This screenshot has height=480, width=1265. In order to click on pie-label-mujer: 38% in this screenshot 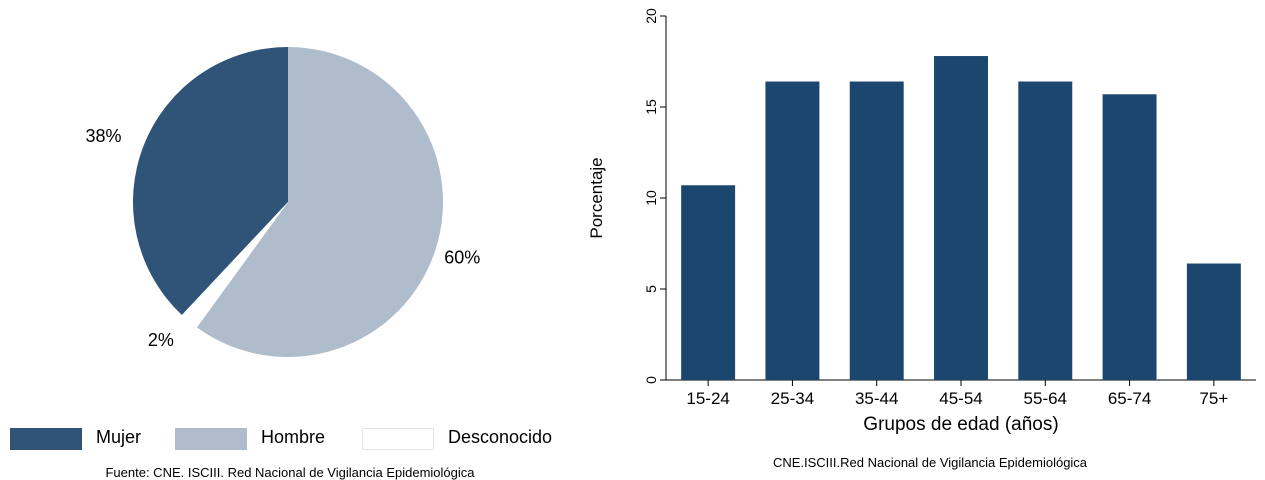, I will do `click(104, 136)`.